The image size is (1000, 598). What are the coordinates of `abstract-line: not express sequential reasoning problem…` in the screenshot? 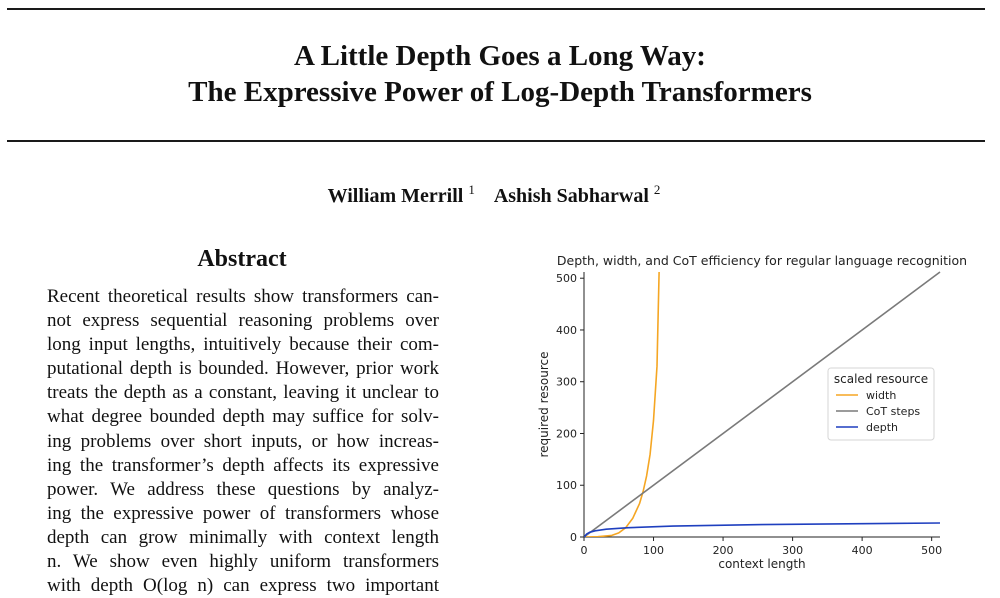 It's located at (243, 321).